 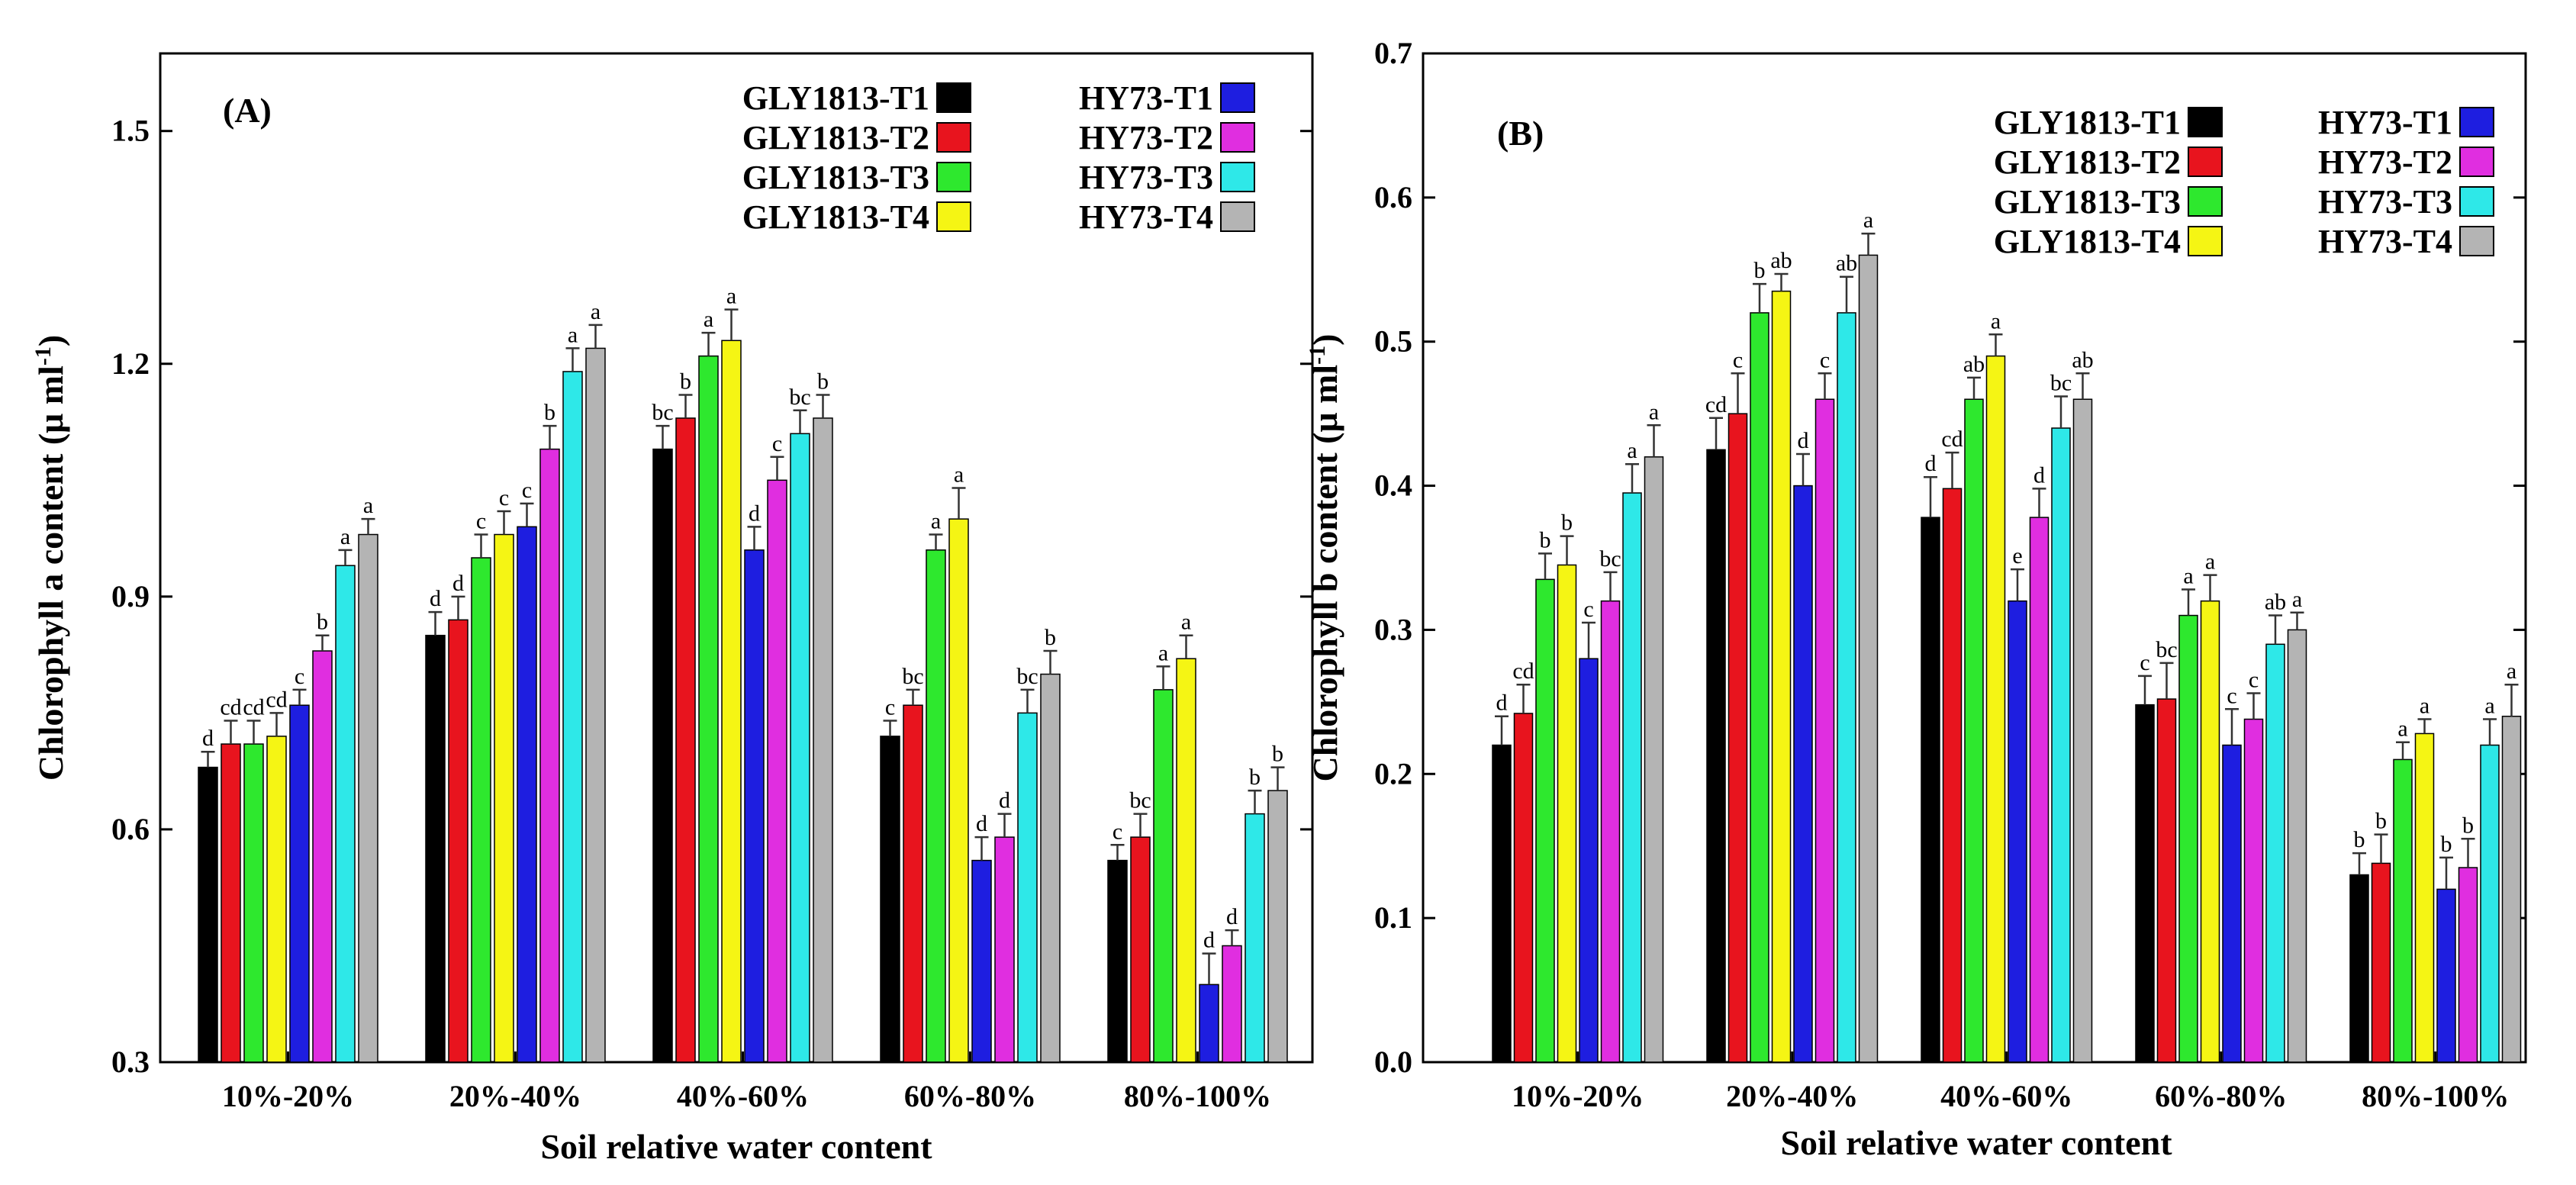 What do you see at coordinates (1792, 1096) in the screenshot?
I see `x-tick-label: 20%-40%` at bounding box center [1792, 1096].